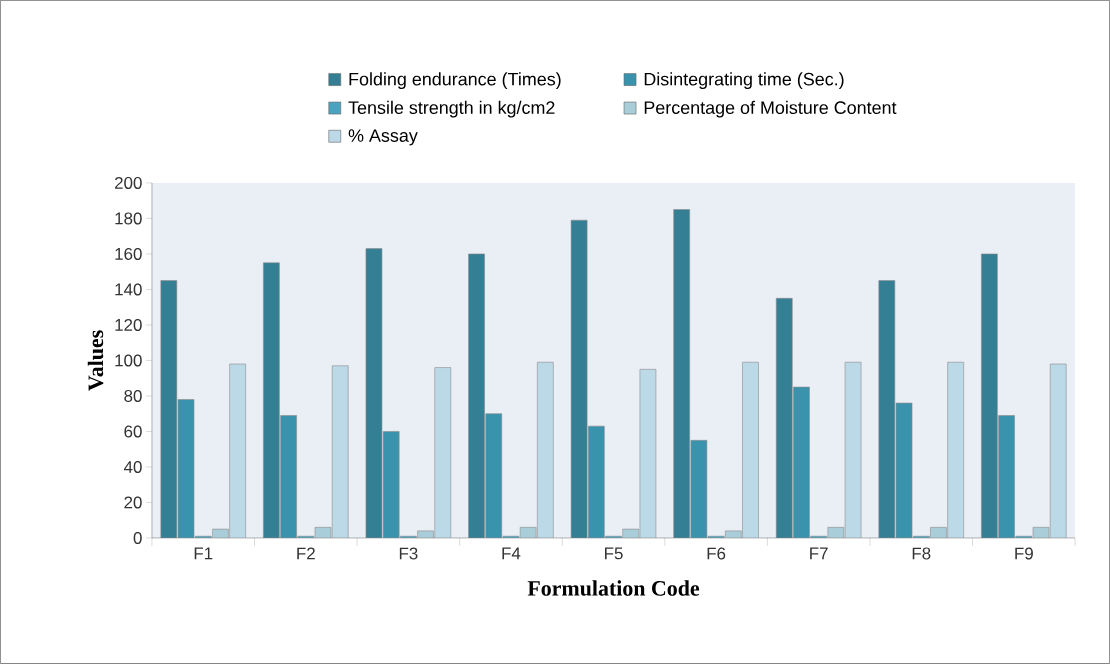  I want to click on y-tick-label: 60, so click(133, 431).